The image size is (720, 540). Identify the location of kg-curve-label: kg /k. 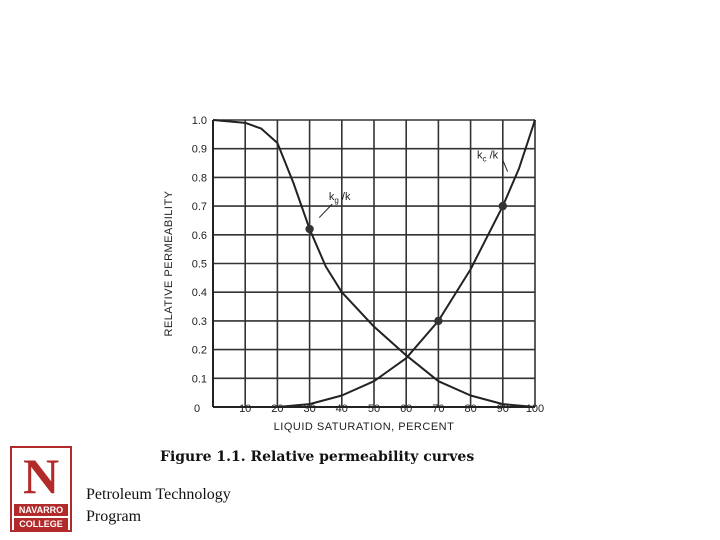
(340, 198).